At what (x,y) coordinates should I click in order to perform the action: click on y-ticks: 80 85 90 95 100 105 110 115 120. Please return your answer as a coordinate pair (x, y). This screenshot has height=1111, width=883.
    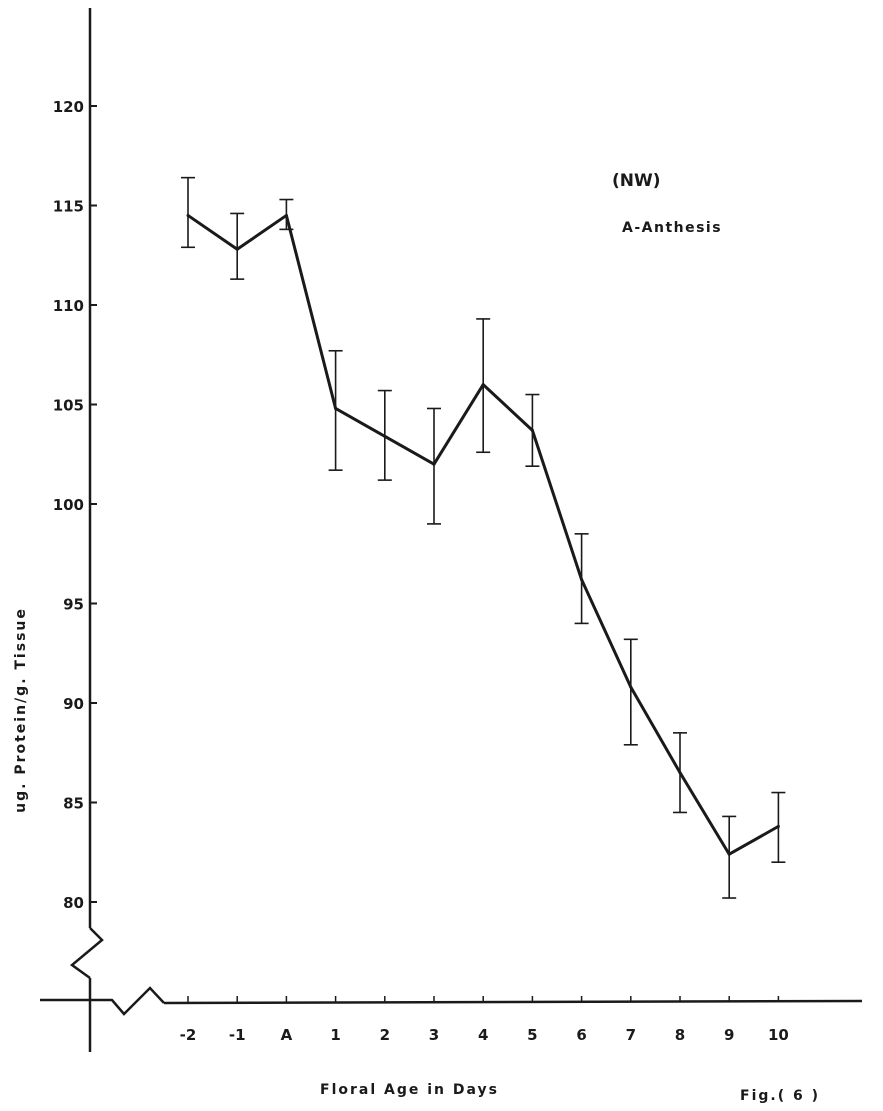
    Looking at the image, I should click on (75, 505).